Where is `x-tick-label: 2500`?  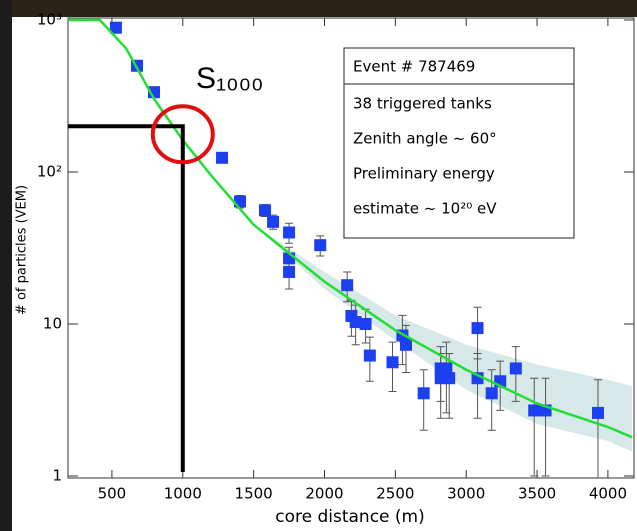
x-tick-label: 2500 is located at coordinates (395, 494).